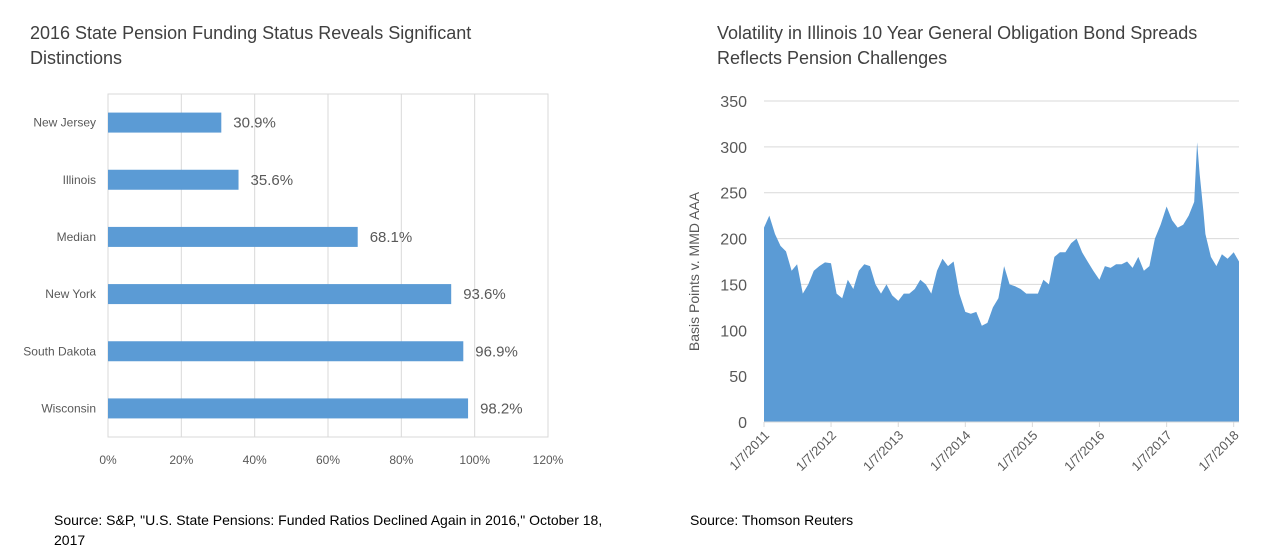 The height and width of the screenshot is (558, 1275). Describe the element at coordinates (738, 377) in the screenshot. I see `y-tick-label: 50` at that location.